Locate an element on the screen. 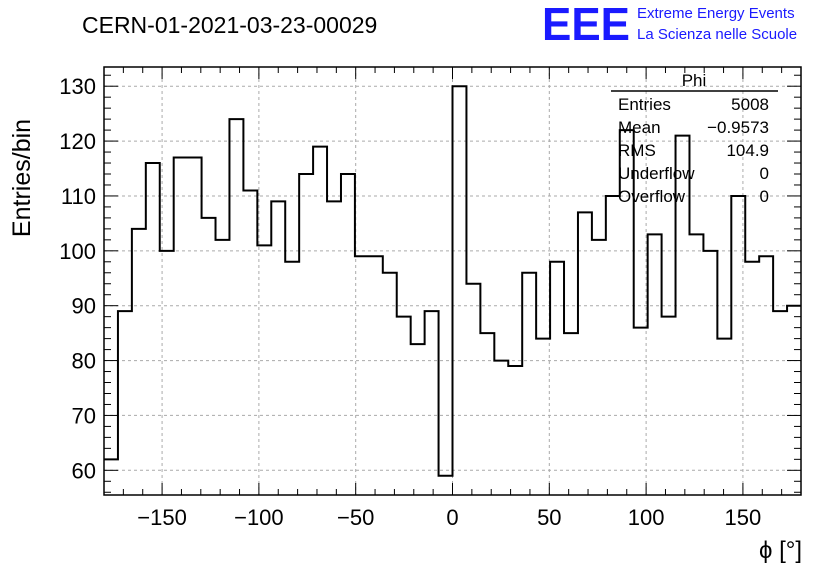 The image size is (836, 572). stats-row-label: Underflow is located at coordinates (656, 173).